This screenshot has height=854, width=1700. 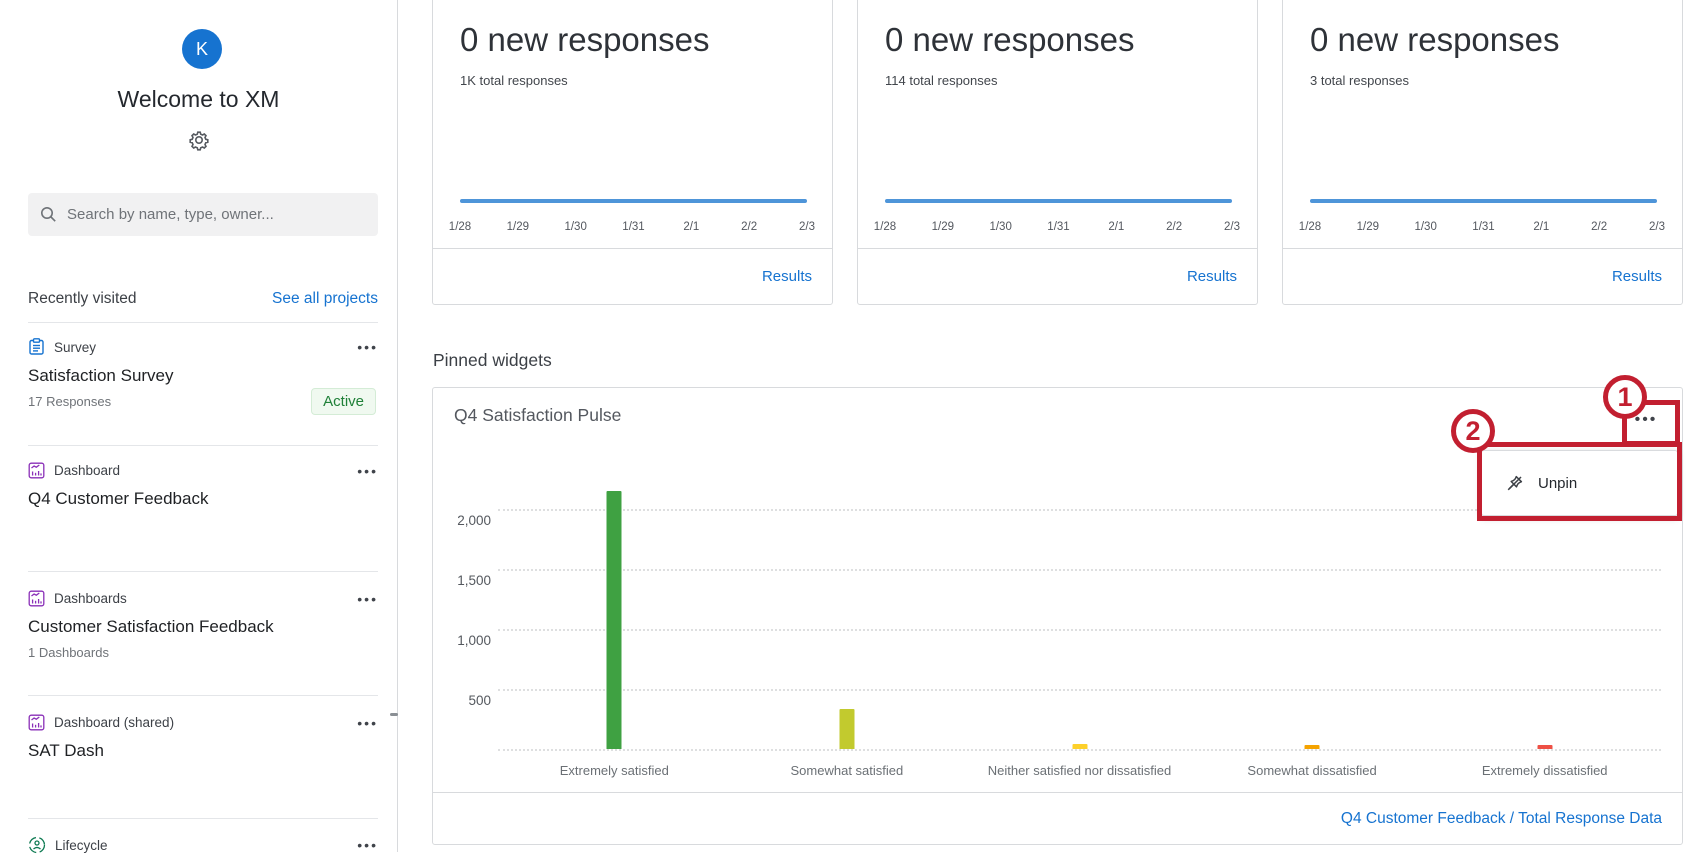 What do you see at coordinates (1515, 482) in the screenshot?
I see `unpin-icon` at bounding box center [1515, 482].